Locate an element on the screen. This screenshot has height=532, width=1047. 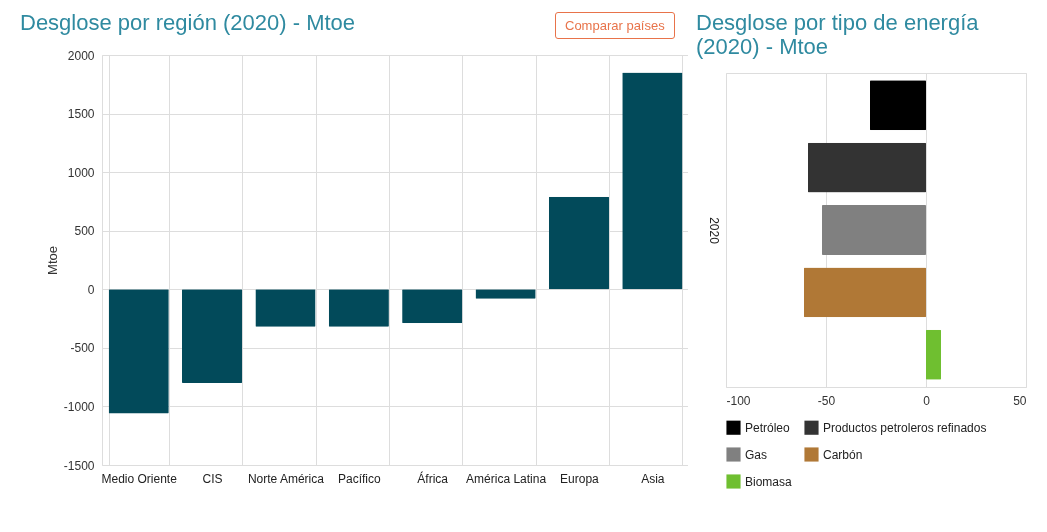
x-tick-label: Asia is located at coordinates (653, 478).